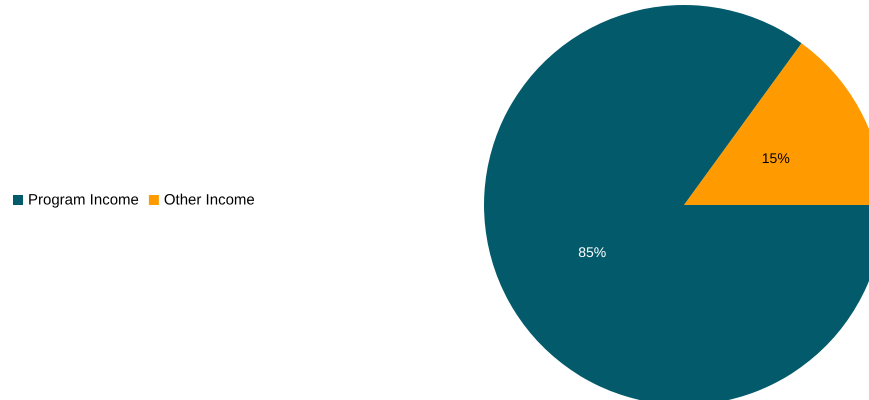 The height and width of the screenshot is (400, 869). Describe the element at coordinates (592, 252) in the screenshot. I see `data-label: 85%` at that location.